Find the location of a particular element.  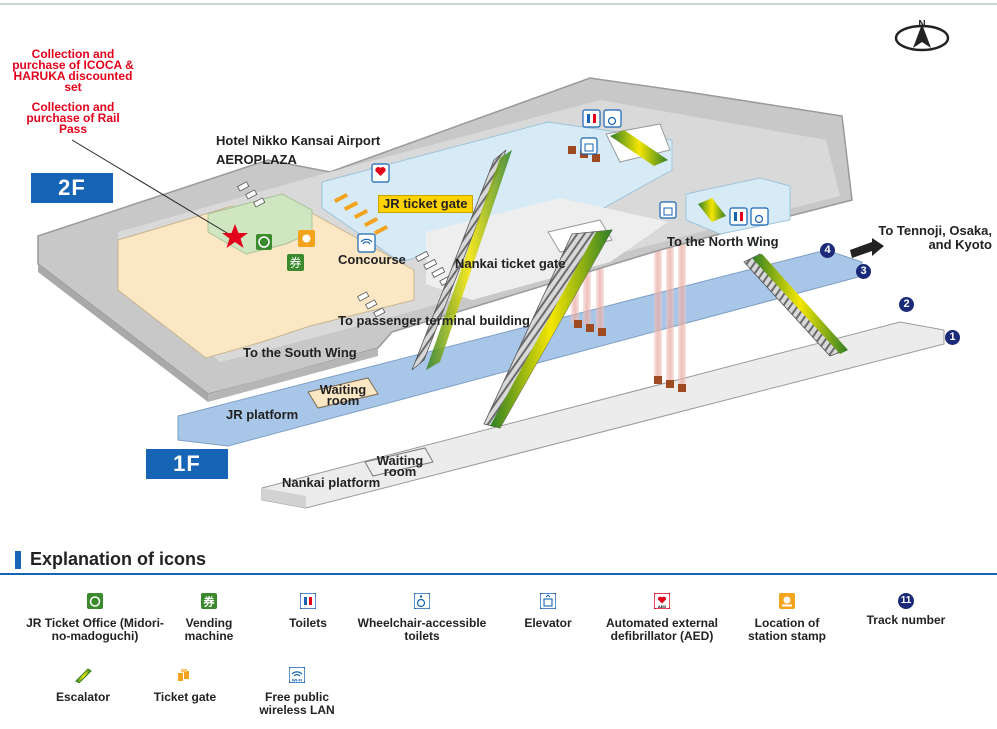

aed-icon: AED is located at coordinates (662, 601).